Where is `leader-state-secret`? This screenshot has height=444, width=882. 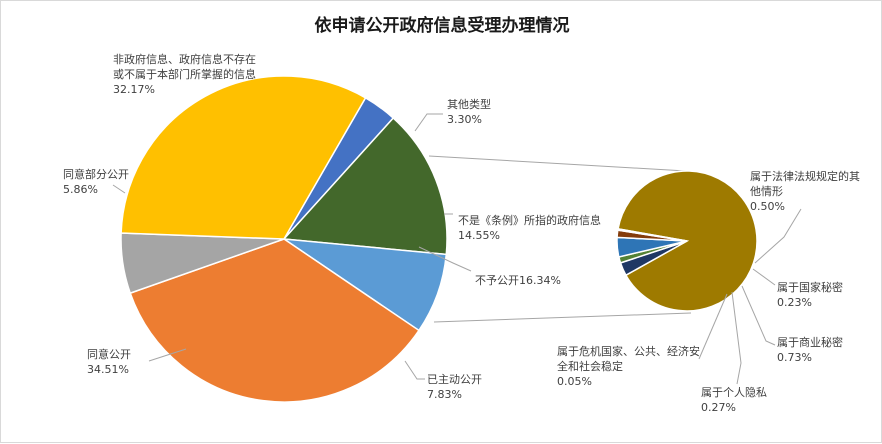 leader-state-secret is located at coordinates (764, 277).